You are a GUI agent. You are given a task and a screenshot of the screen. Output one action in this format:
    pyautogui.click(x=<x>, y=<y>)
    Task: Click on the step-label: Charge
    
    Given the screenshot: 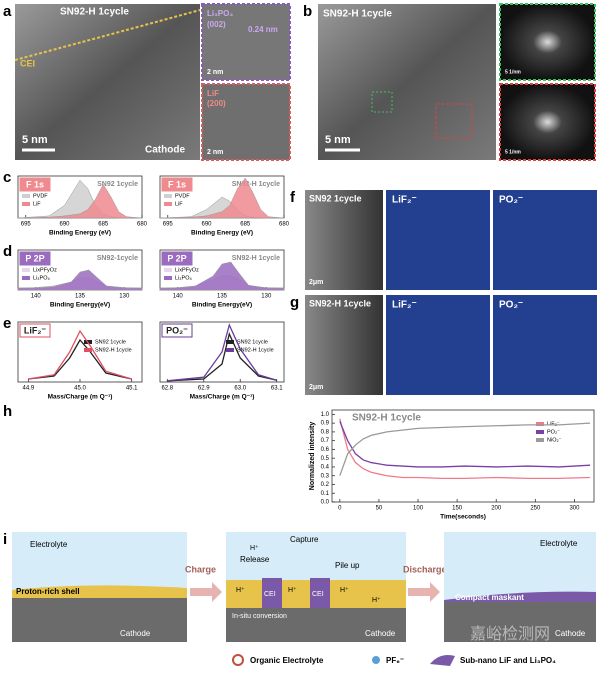 What is the action you would take?
    pyautogui.click(x=200, y=569)
    